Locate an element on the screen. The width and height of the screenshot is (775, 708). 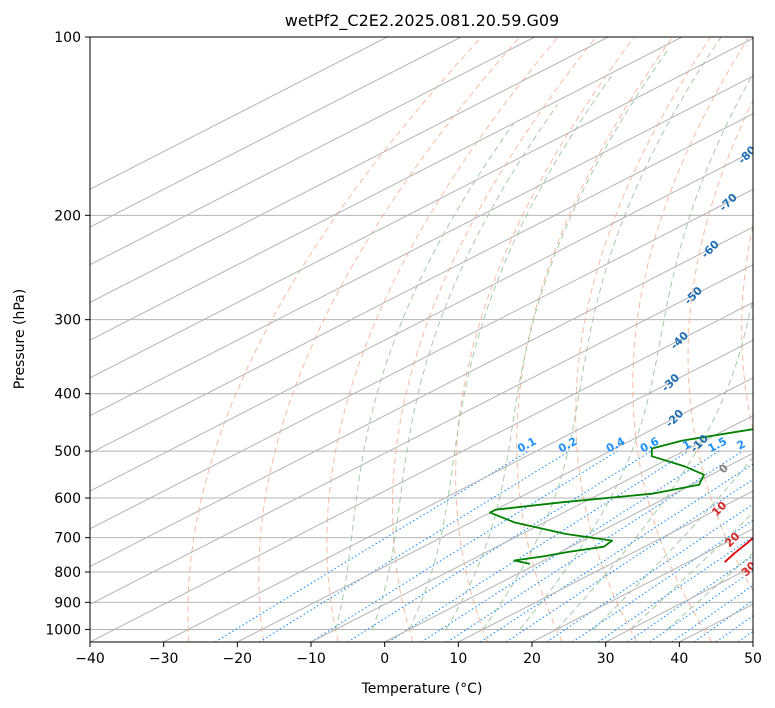
y-tick-label: 800 is located at coordinates (67, 573).